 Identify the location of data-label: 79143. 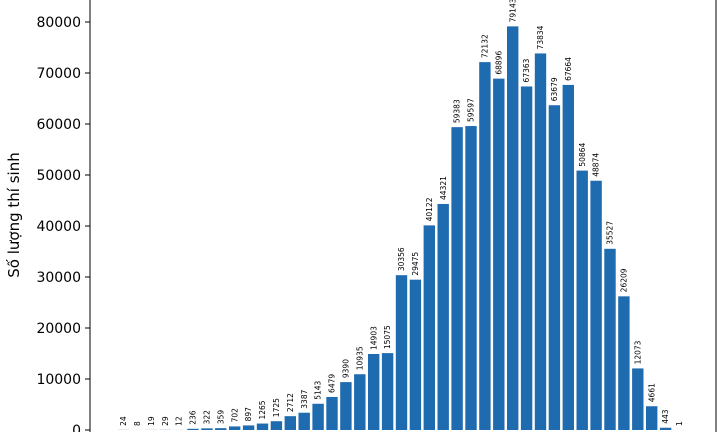
(512, 11).